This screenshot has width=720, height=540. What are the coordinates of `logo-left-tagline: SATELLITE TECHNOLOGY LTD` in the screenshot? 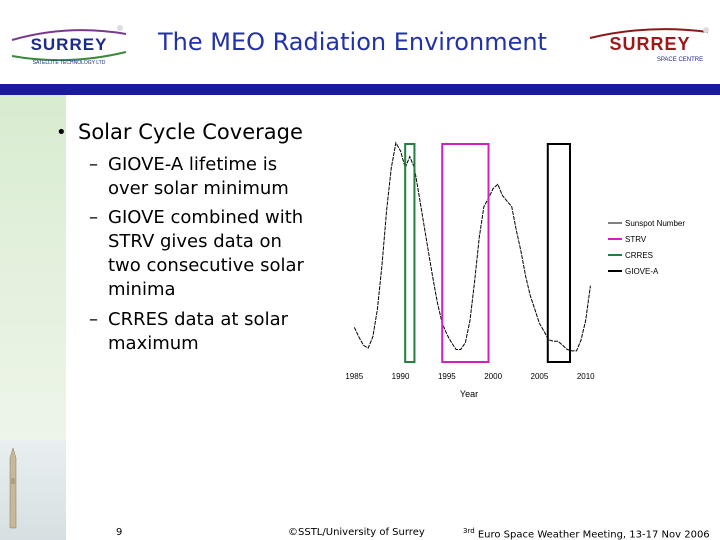 It's located at (69, 63).